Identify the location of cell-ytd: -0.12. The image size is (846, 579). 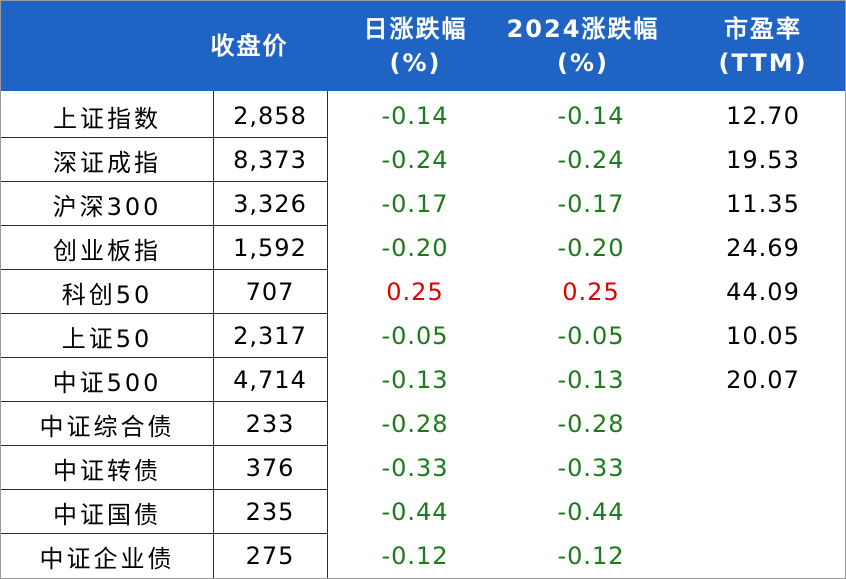
(591, 556).